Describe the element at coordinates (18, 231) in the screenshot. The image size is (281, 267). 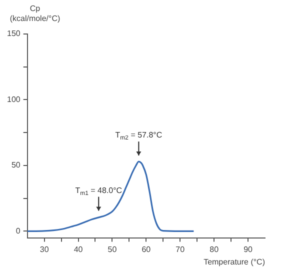
I see `y-tick-label: 0` at that location.